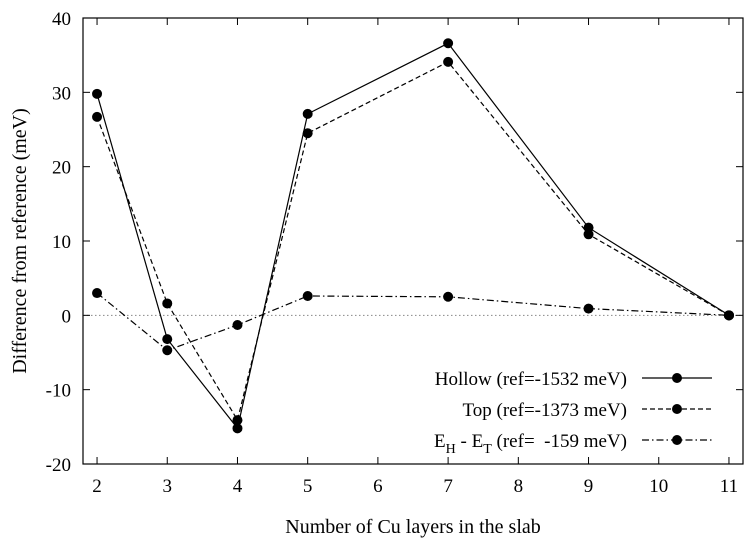 The image size is (744, 543). I want to click on series-diff-line, so click(413, 321).